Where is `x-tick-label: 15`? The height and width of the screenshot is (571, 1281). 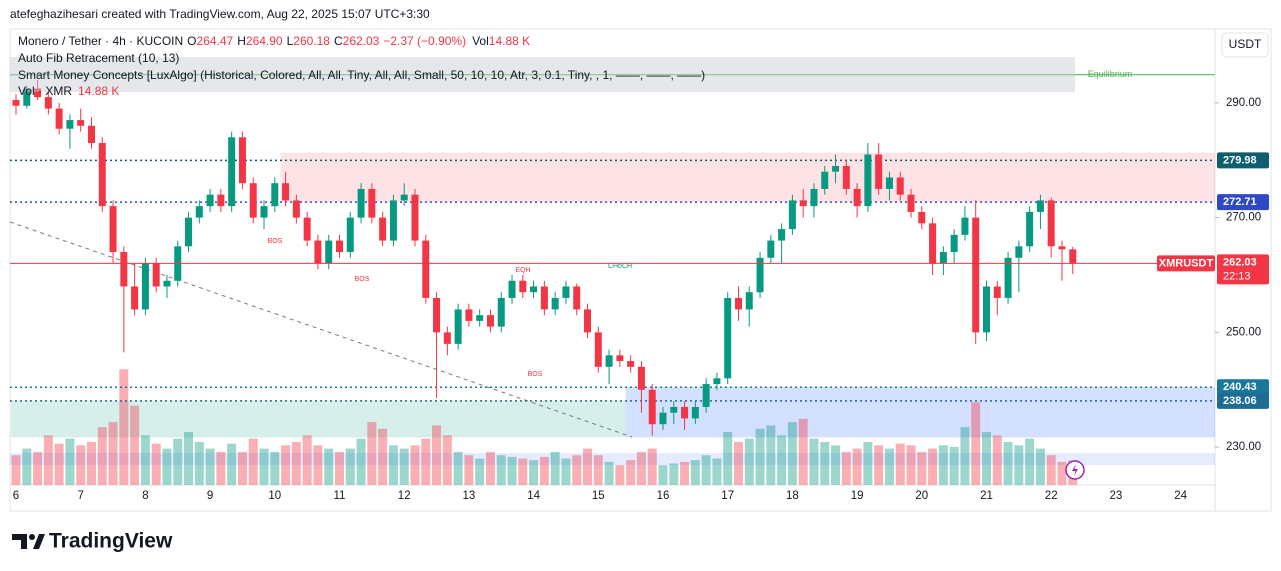
x-tick-label: 15 is located at coordinates (598, 496).